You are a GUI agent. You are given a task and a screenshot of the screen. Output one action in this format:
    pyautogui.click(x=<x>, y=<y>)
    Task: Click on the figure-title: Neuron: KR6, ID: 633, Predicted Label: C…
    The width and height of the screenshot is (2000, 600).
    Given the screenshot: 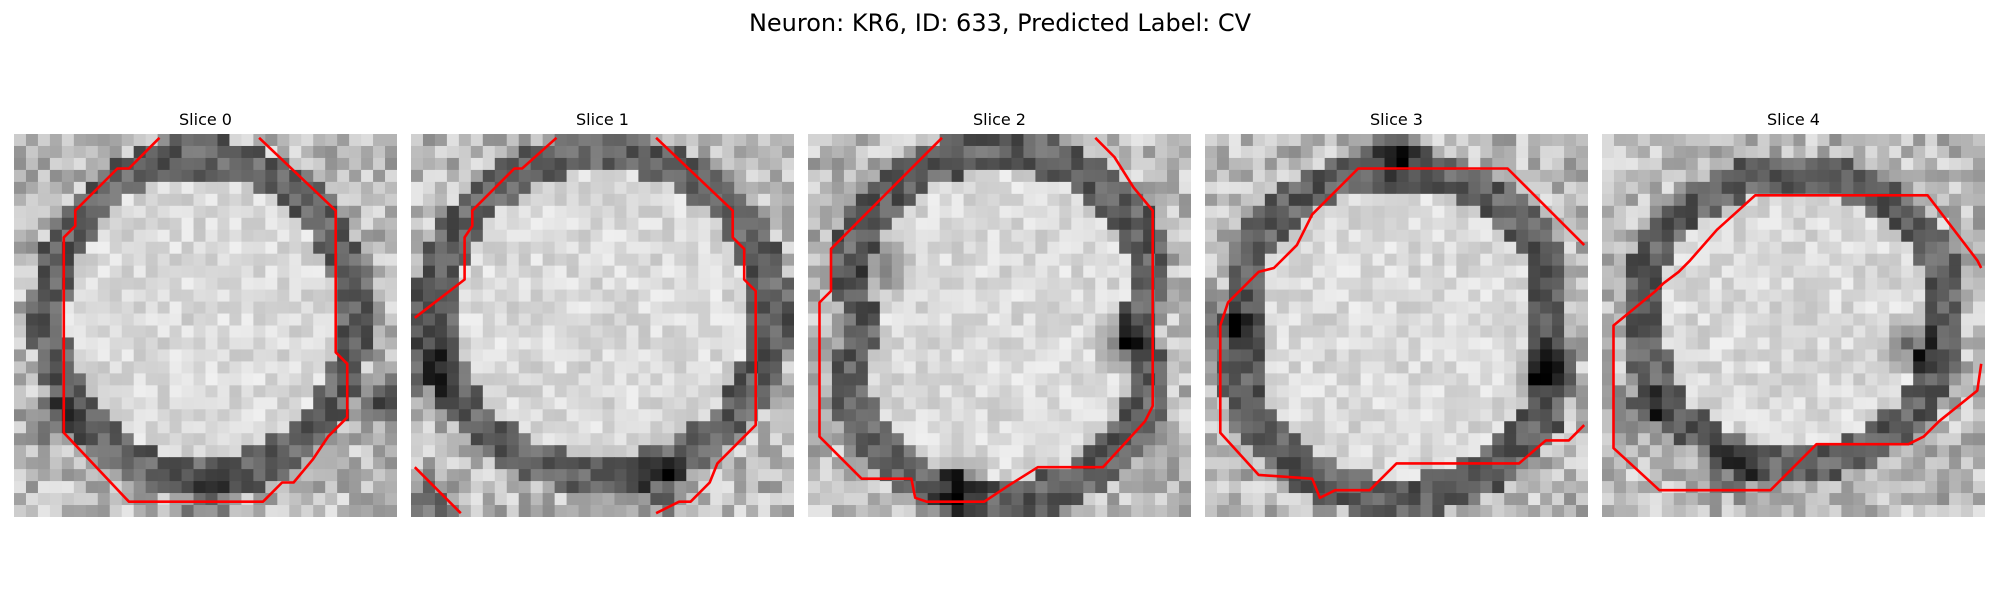 What is the action you would take?
    pyautogui.click(x=1000, y=23)
    